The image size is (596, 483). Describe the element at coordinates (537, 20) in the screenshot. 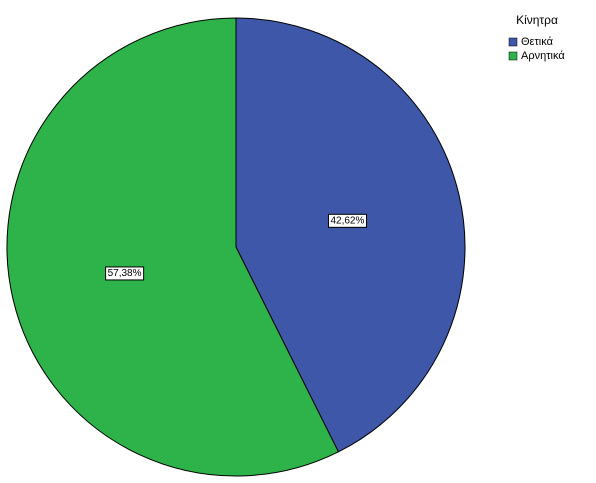

I see `legend-title: Κίνητρα` at that location.